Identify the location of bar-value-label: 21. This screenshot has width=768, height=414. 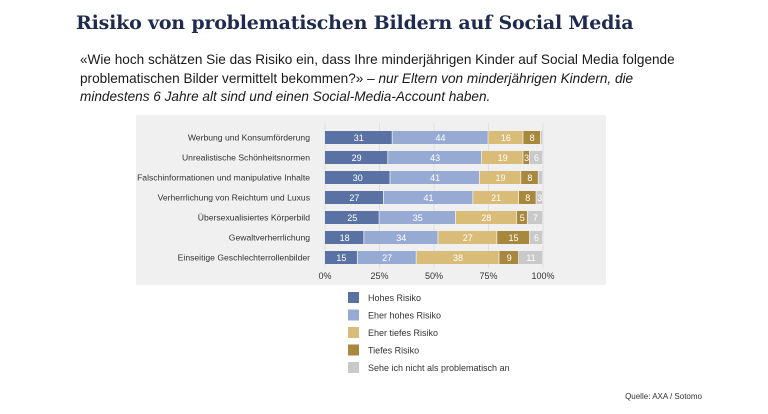
(496, 198).